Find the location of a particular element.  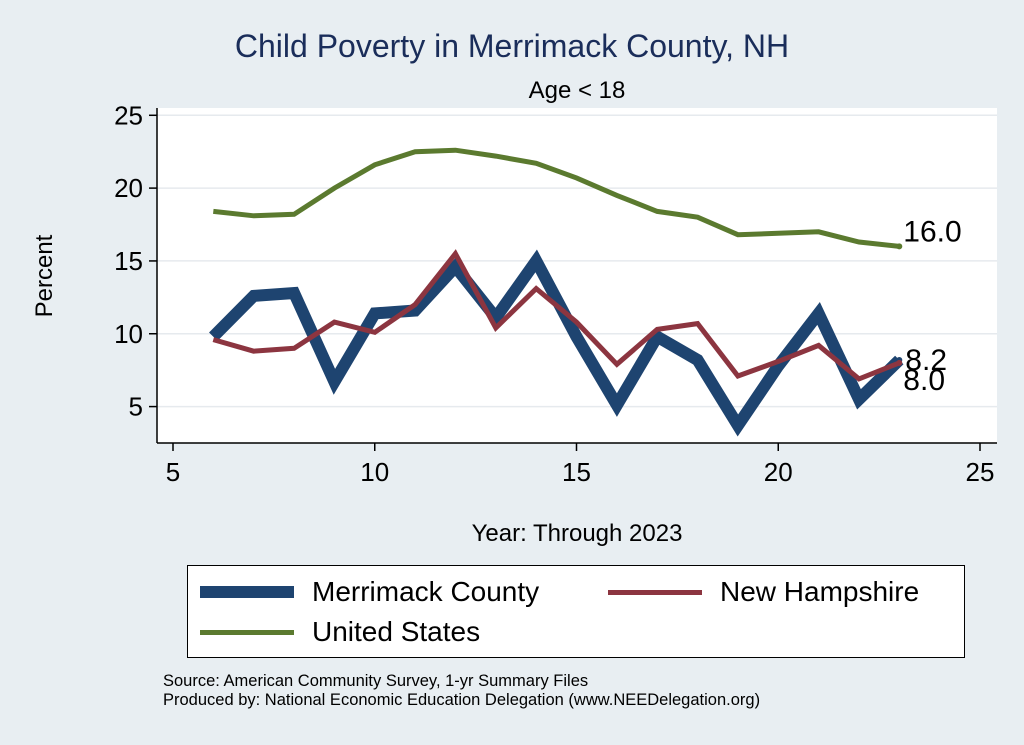

legend-item-new-hampshire: New Hampshire is located at coordinates (763, 592).